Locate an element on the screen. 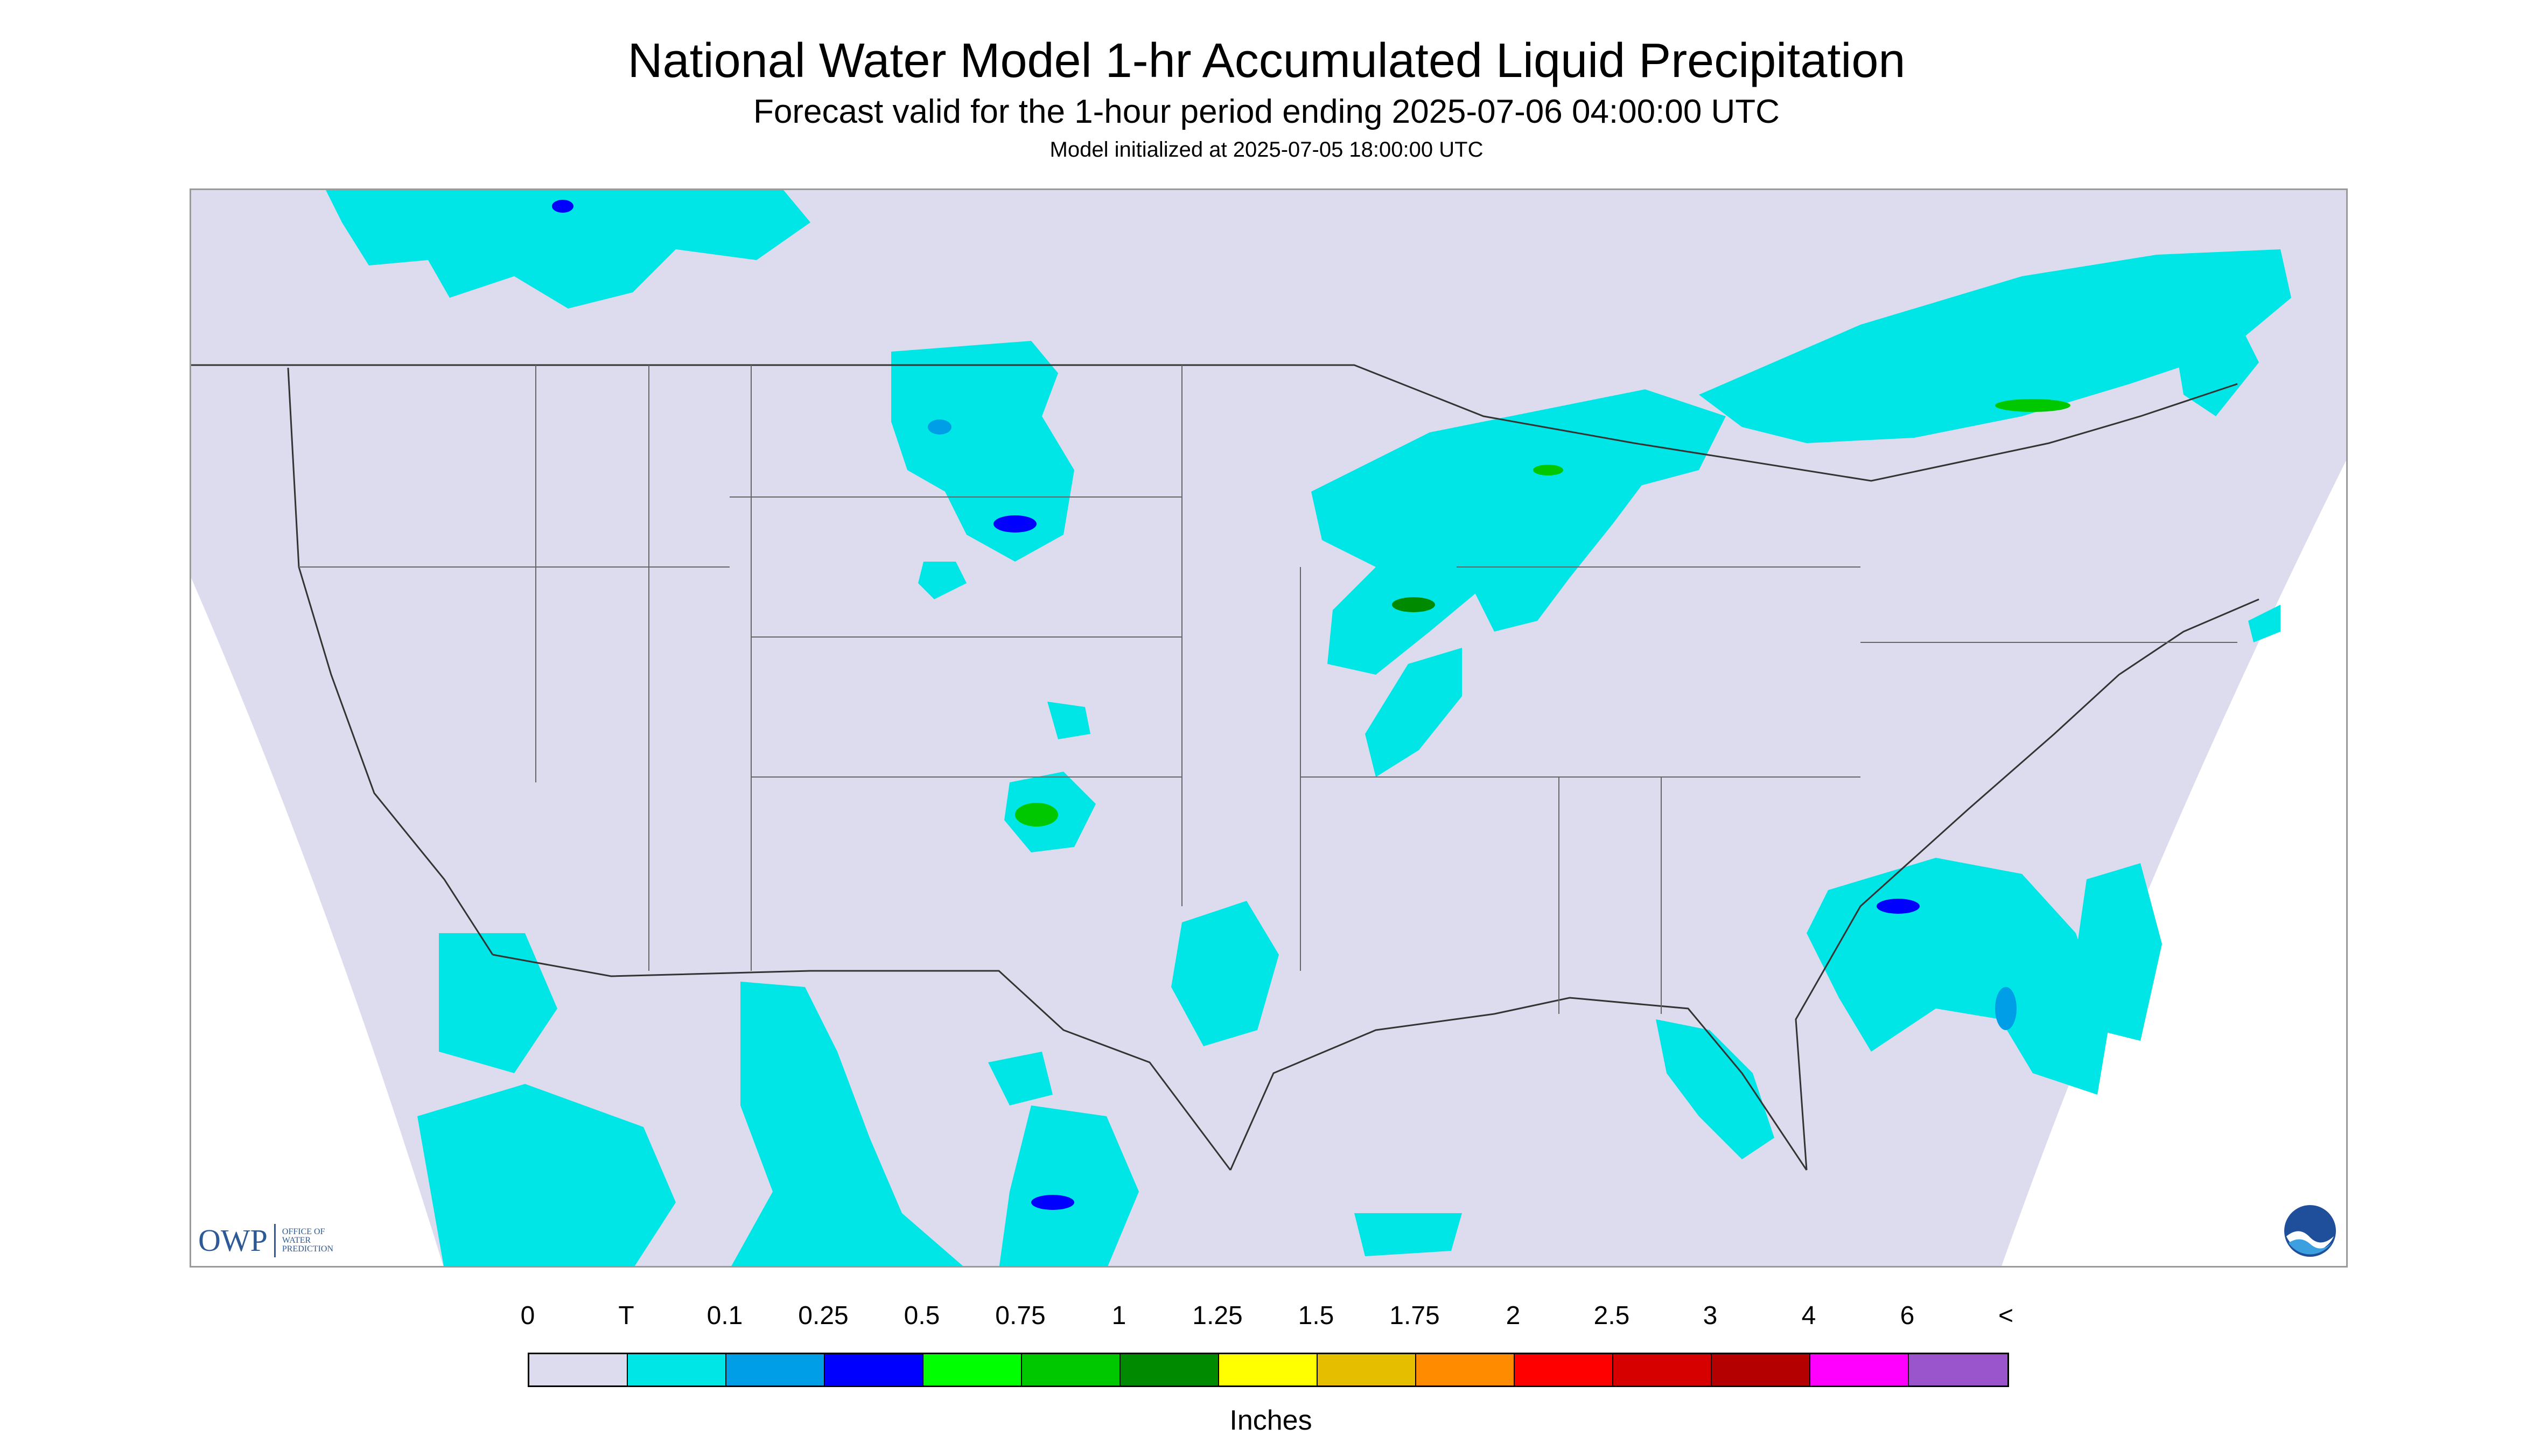 The width and height of the screenshot is (2533, 1456). legend-tick-label: 1.25 is located at coordinates (1217, 1315).